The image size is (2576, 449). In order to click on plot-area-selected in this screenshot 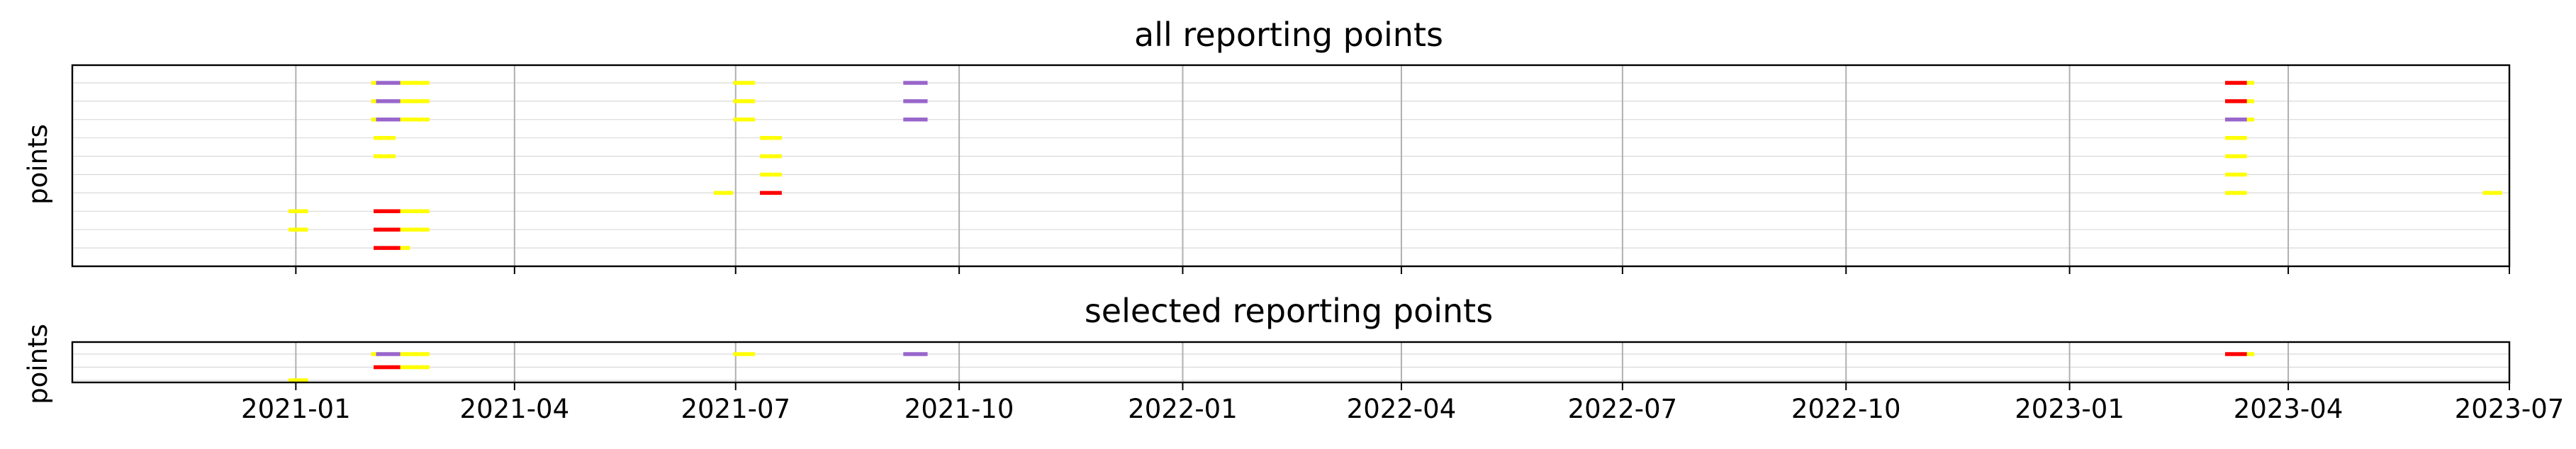, I will do `click(1291, 365)`.